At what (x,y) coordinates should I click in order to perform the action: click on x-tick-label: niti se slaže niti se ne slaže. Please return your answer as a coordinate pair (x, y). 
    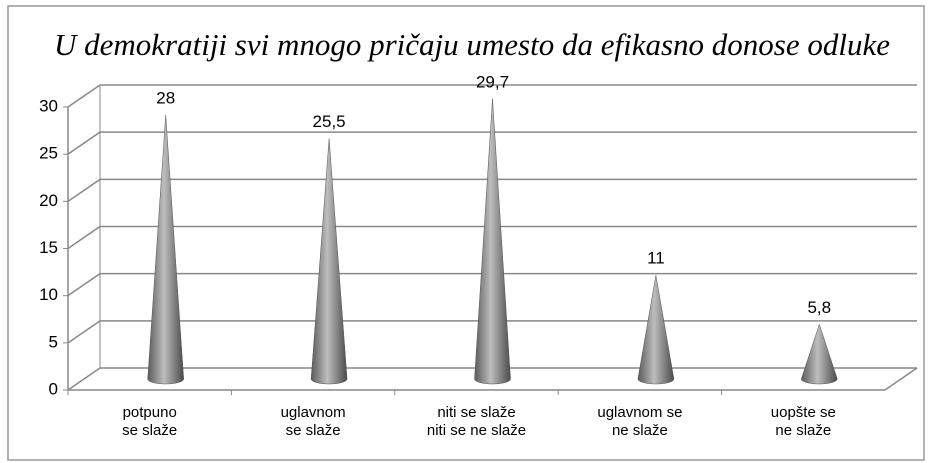
    Looking at the image, I should click on (476, 421).